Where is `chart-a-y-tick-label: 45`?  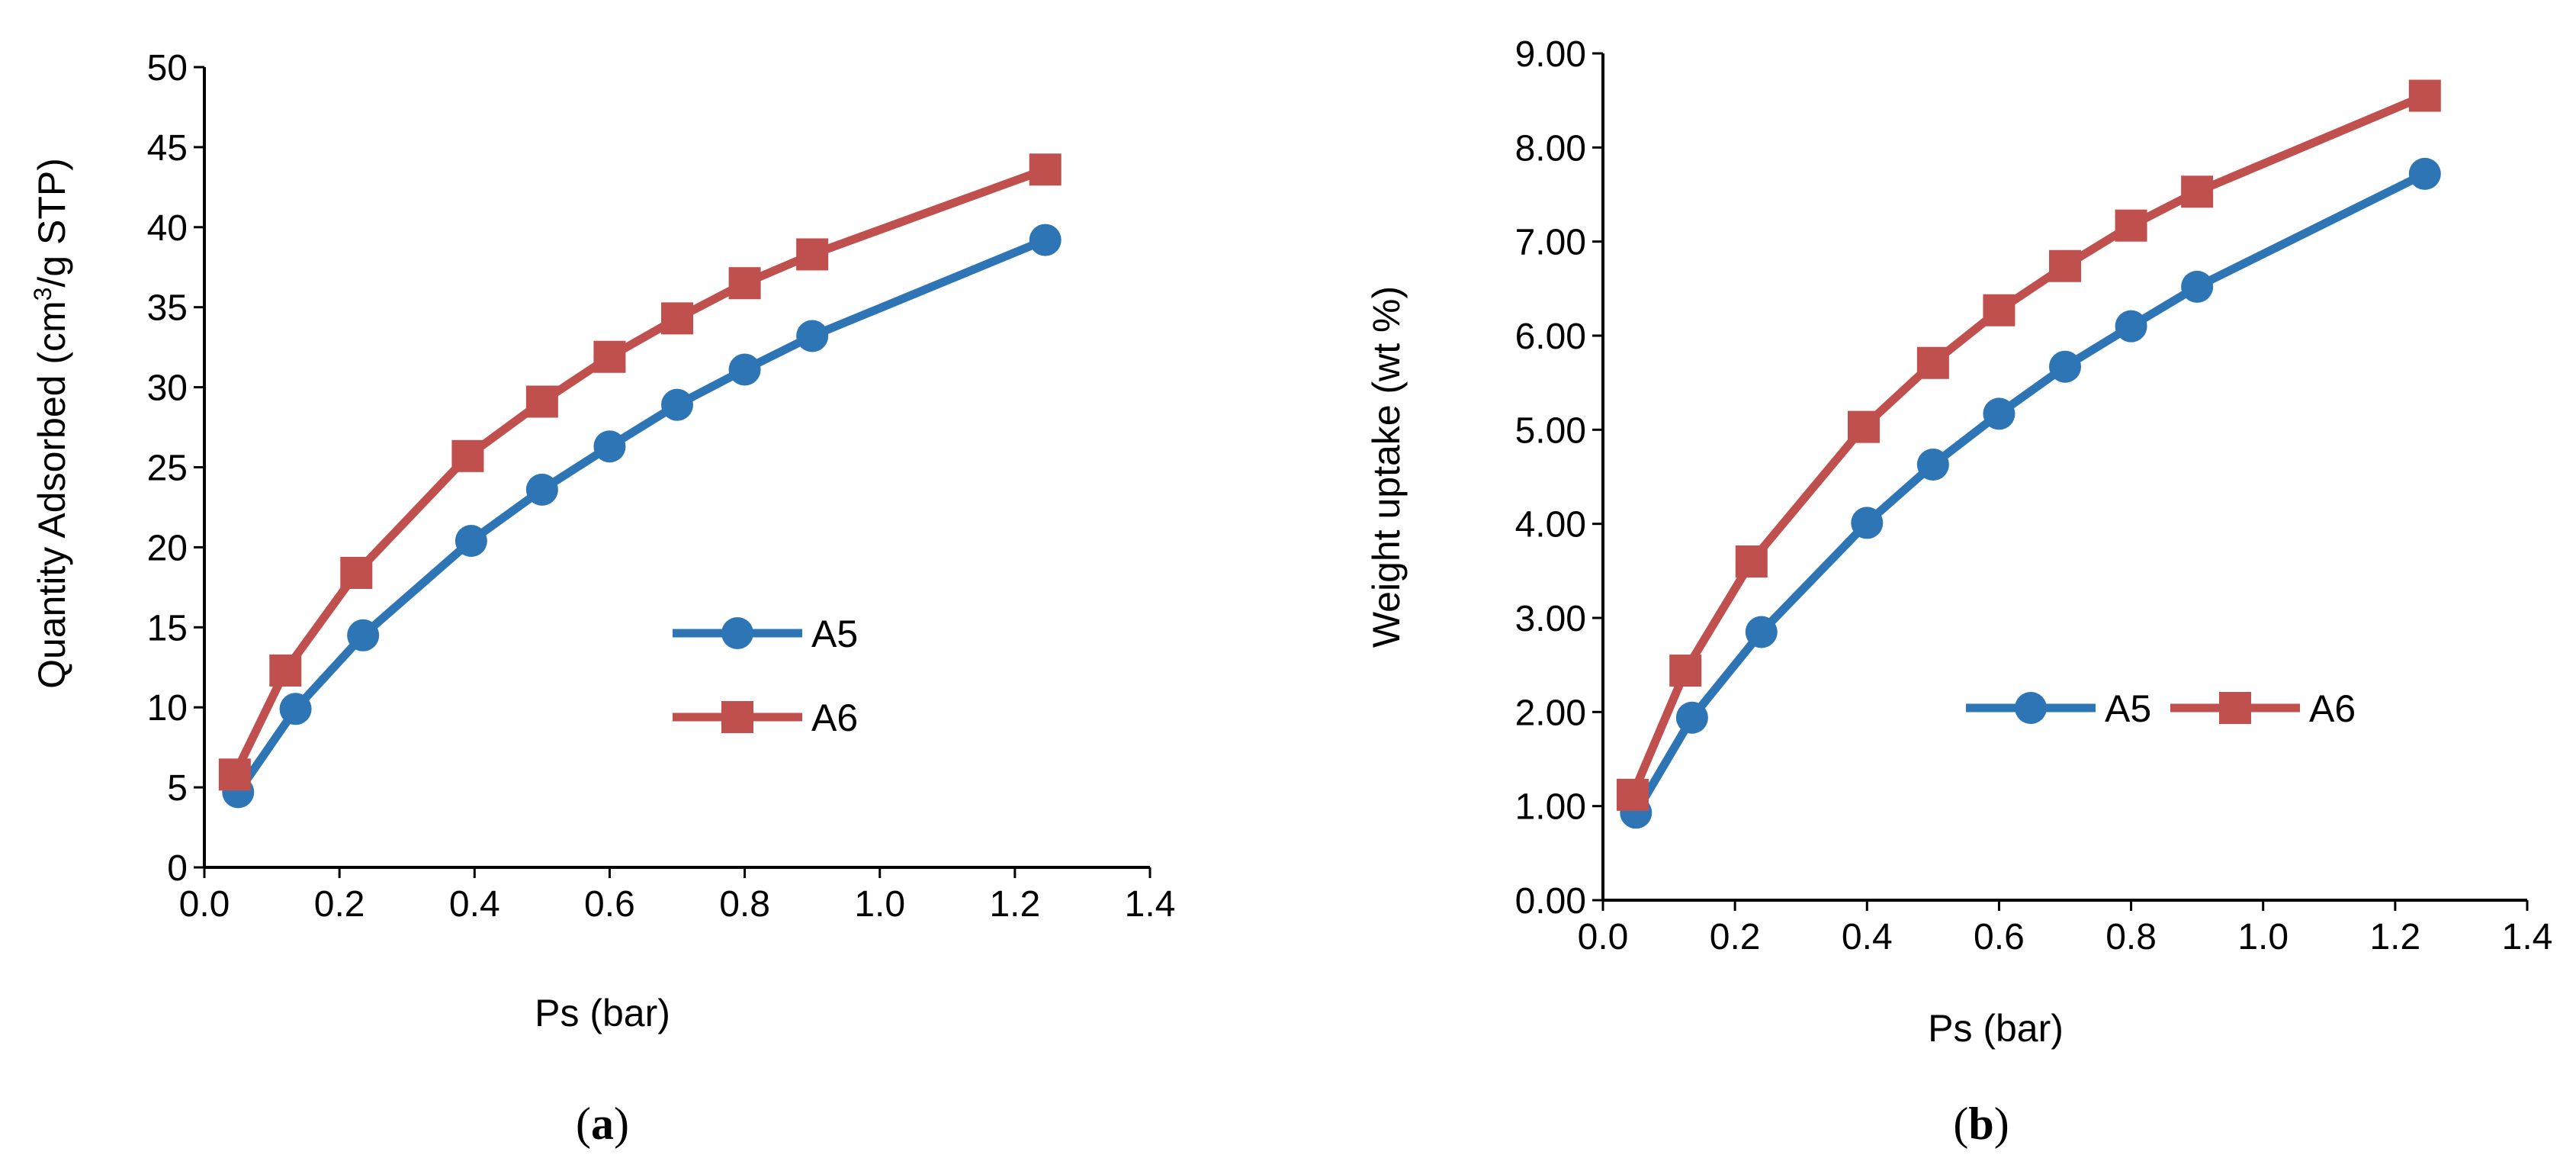
chart-a-y-tick-label: 45 is located at coordinates (167, 148).